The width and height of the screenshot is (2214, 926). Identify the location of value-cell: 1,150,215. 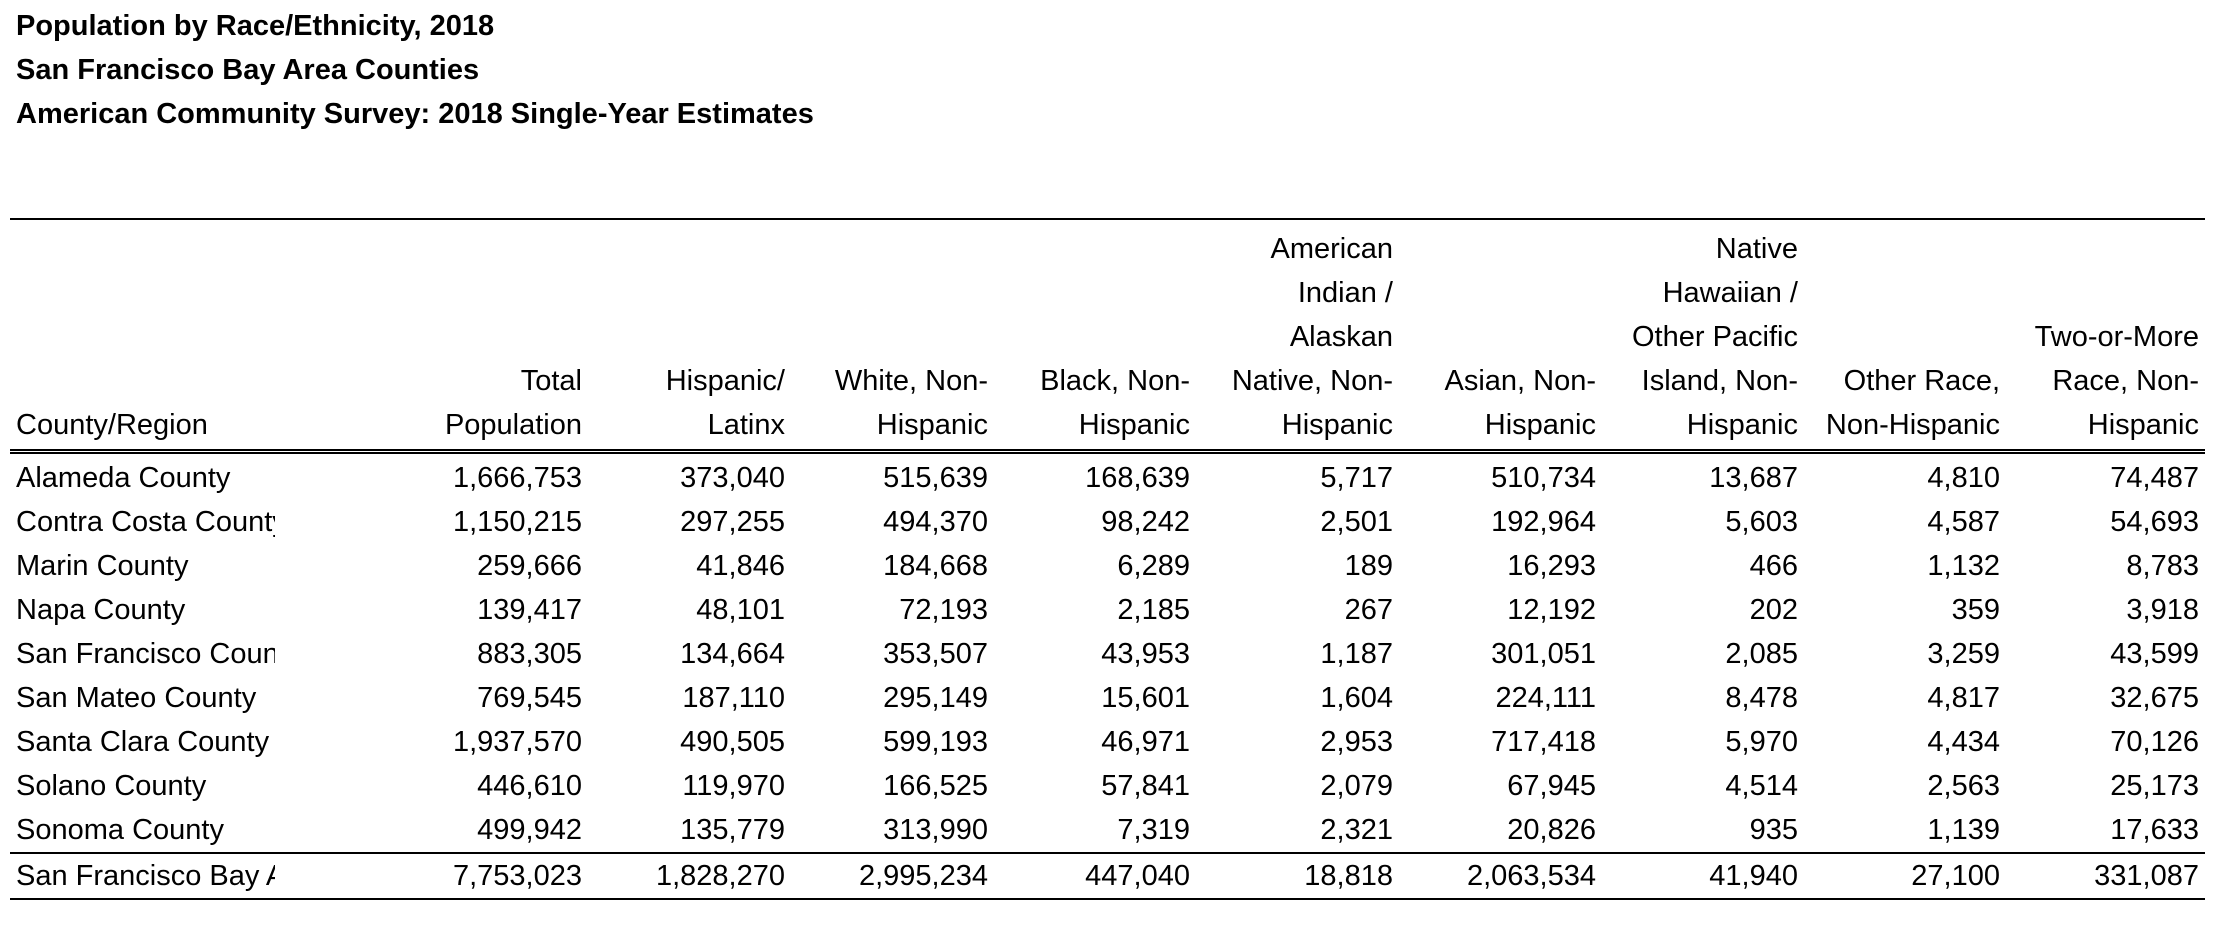
(517, 522).